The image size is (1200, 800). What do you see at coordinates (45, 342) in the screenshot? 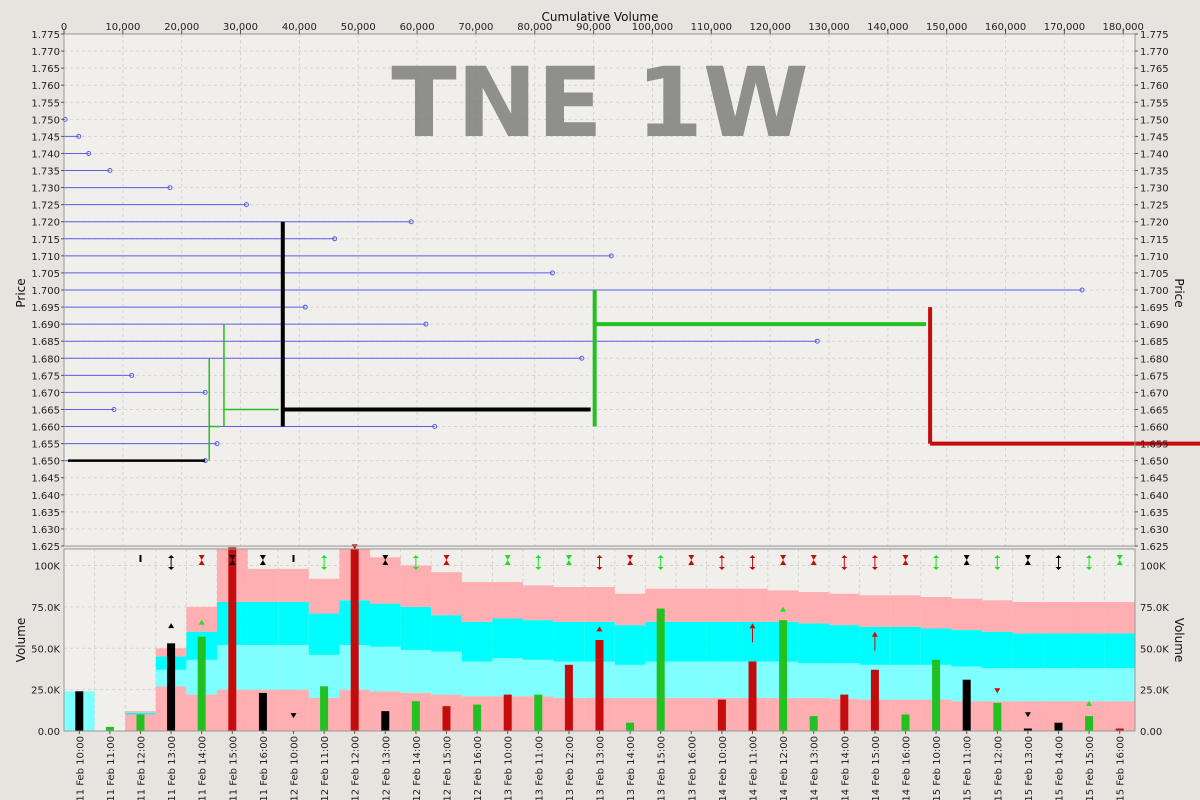
I see `price-tick-label-left: 1.685` at bounding box center [45, 342].